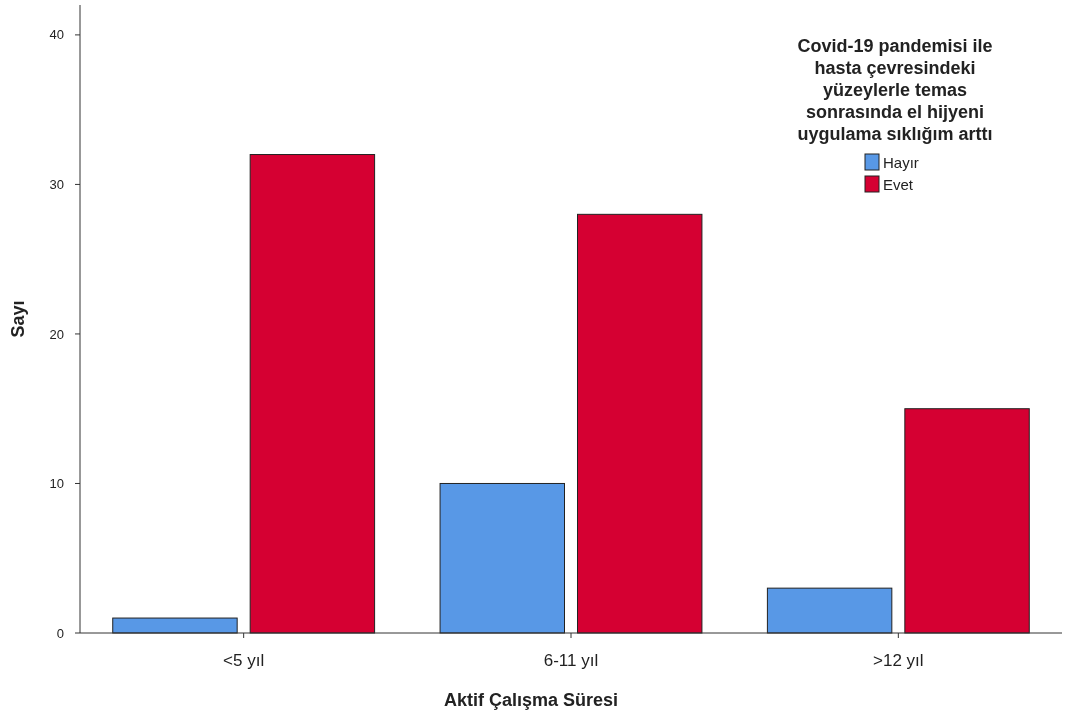  I want to click on y-tick-label: 0, so click(60, 633).